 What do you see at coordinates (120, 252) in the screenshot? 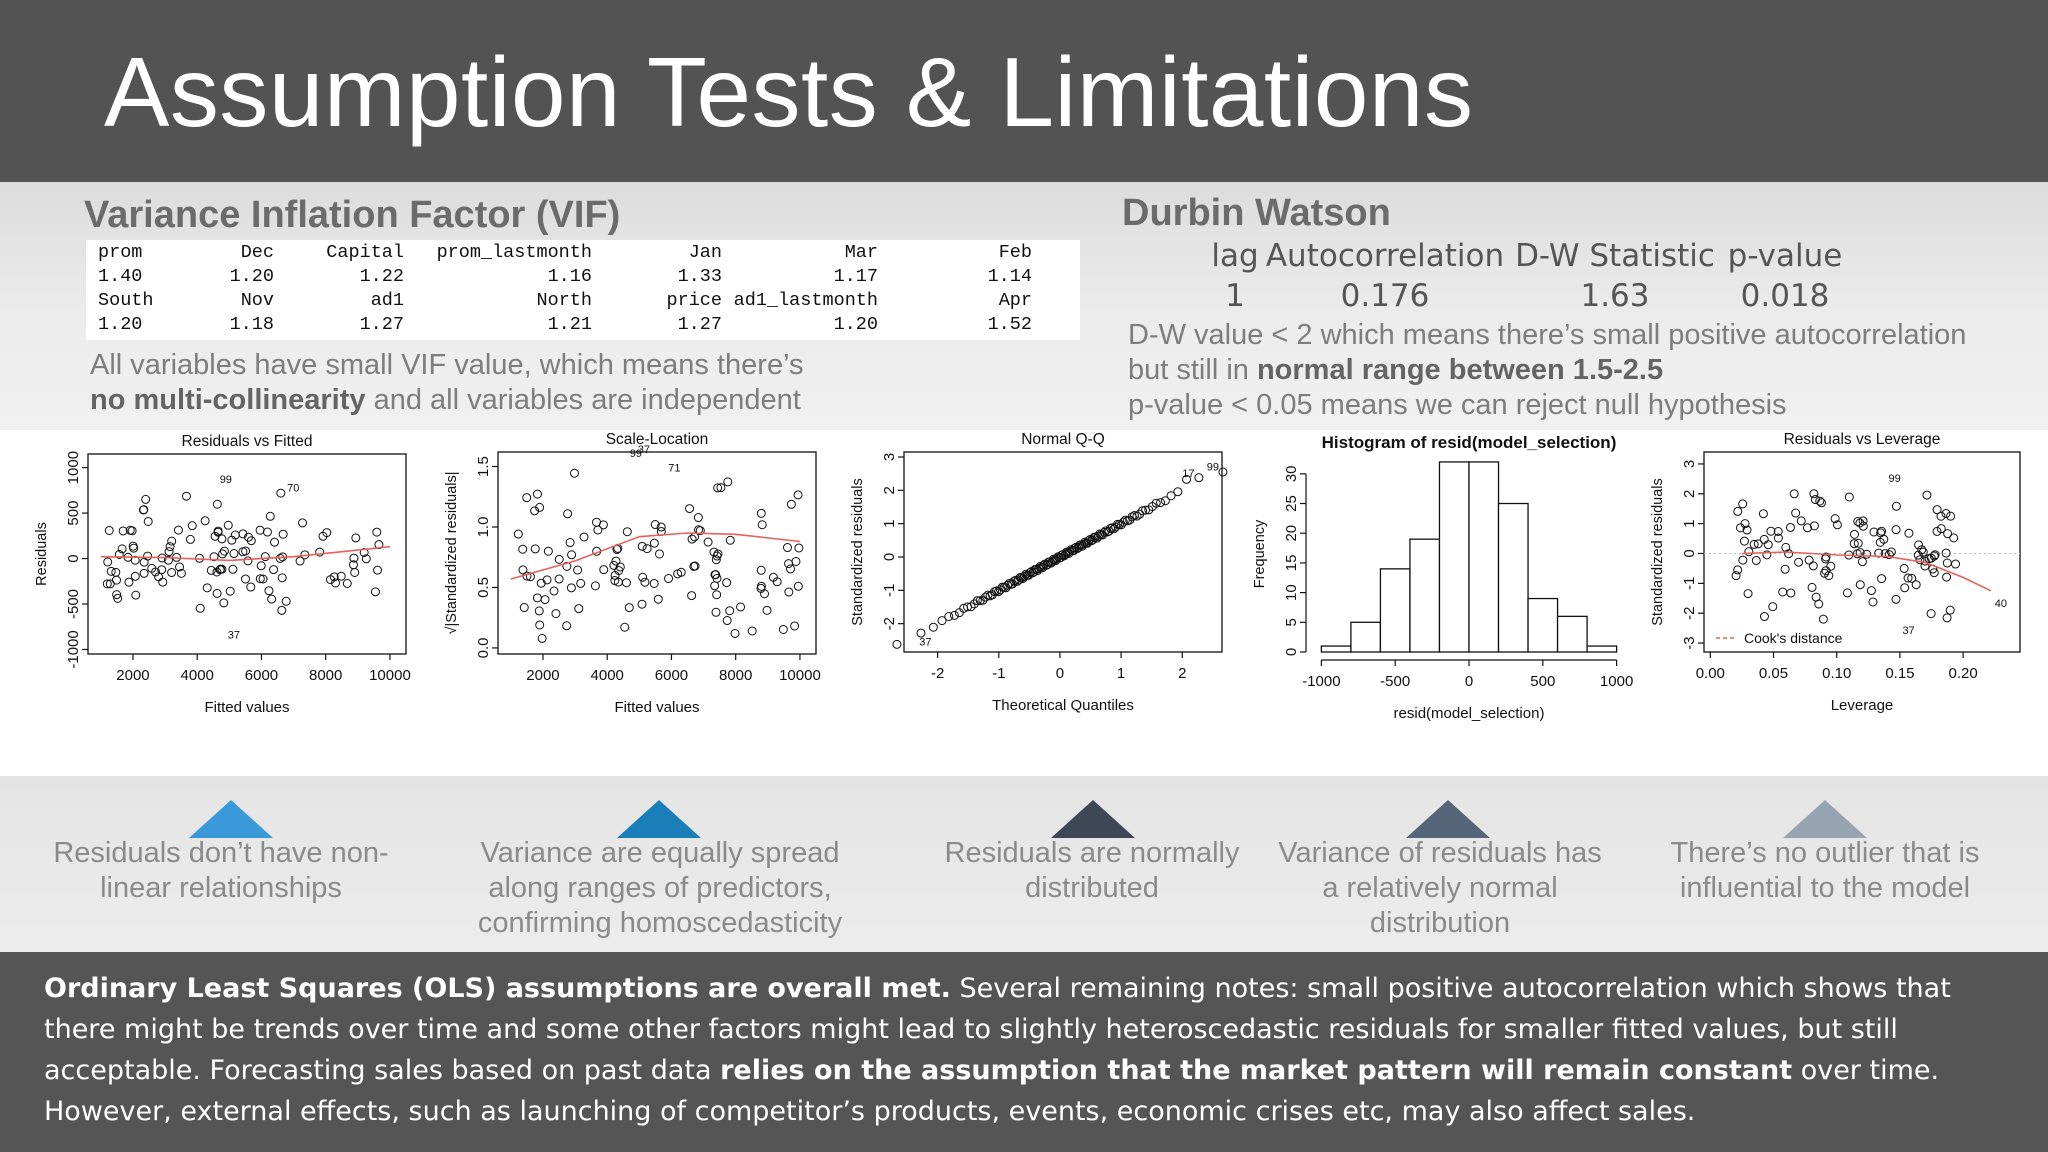
I see `vif-cell: prom` at bounding box center [120, 252].